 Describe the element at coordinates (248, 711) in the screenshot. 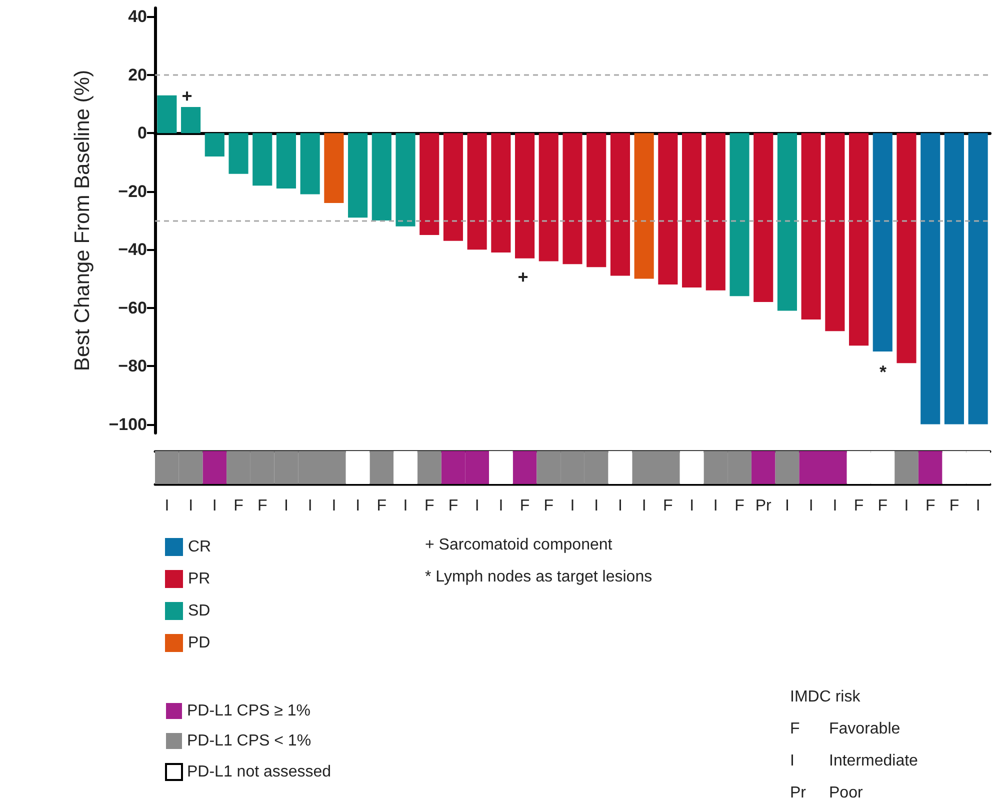

I see `legend-label: PD-L1 CPS ≥ 1%` at that location.